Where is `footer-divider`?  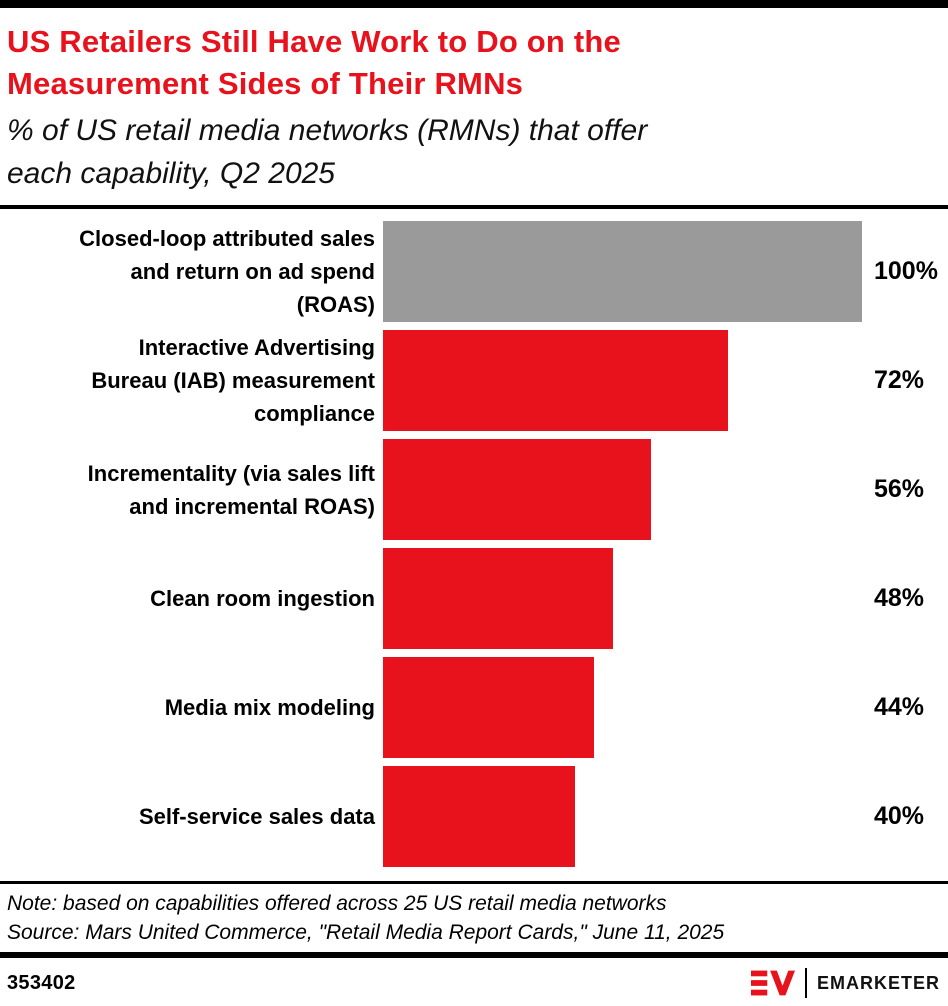 footer-divider is located at coordinates (474, 955).